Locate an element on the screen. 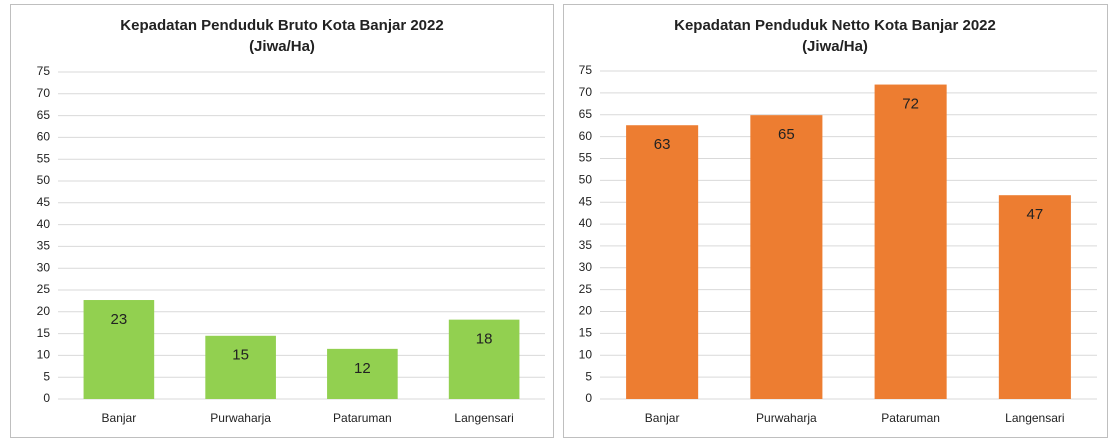 The width and height of the screenshot is (1118, 441). data-label: 23 is located at coordinates (119, 319).